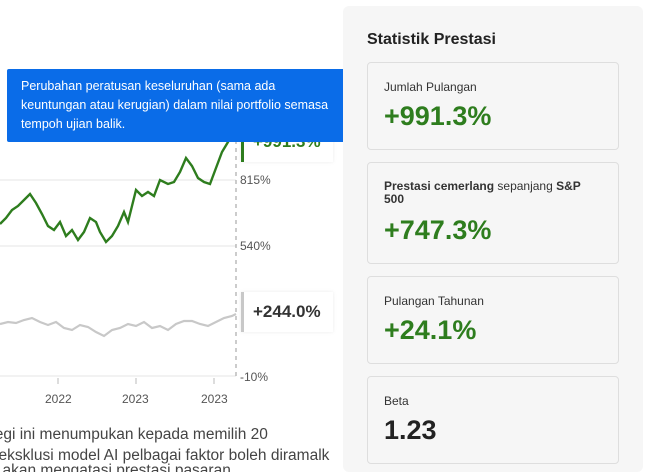 The width and height of the screenshot is (650, 472). What do you see at coordinates (254, 377) in the screenshot?
I see `y-tick-label: -10%` at bounding box center [254, 377].